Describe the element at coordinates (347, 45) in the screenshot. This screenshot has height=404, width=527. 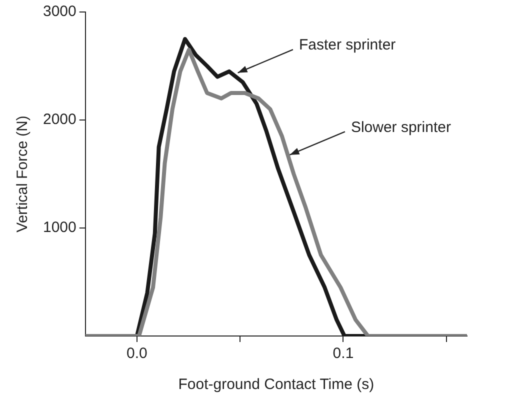
I see `annotation: Faster sprinter` at that location.